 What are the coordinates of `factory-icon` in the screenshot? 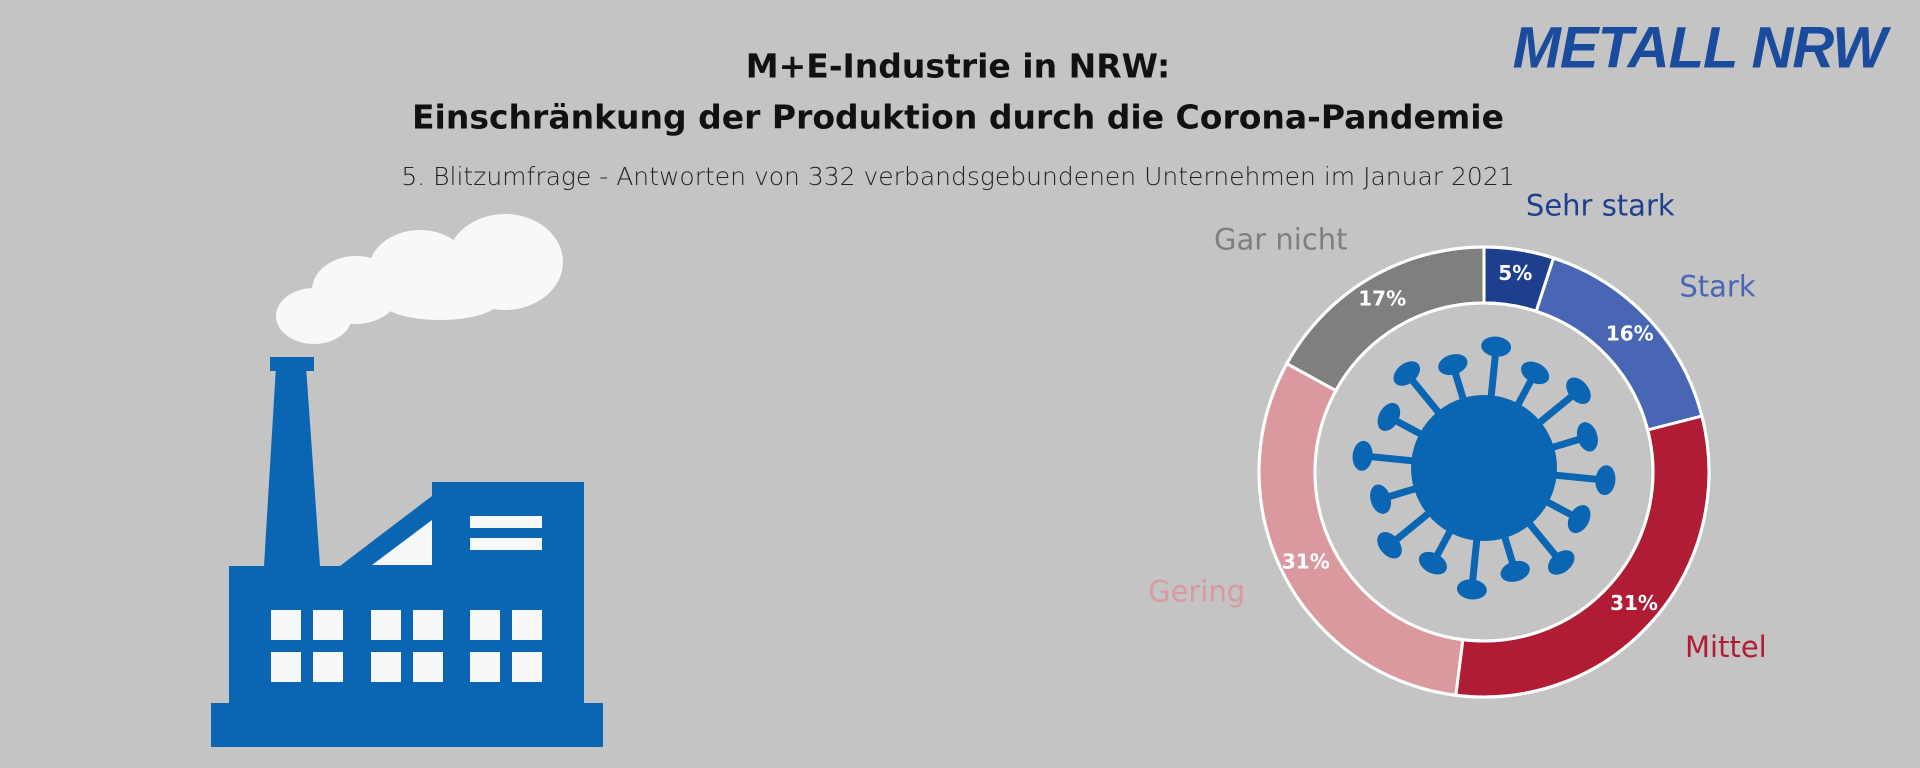 It's located at (407, 480).